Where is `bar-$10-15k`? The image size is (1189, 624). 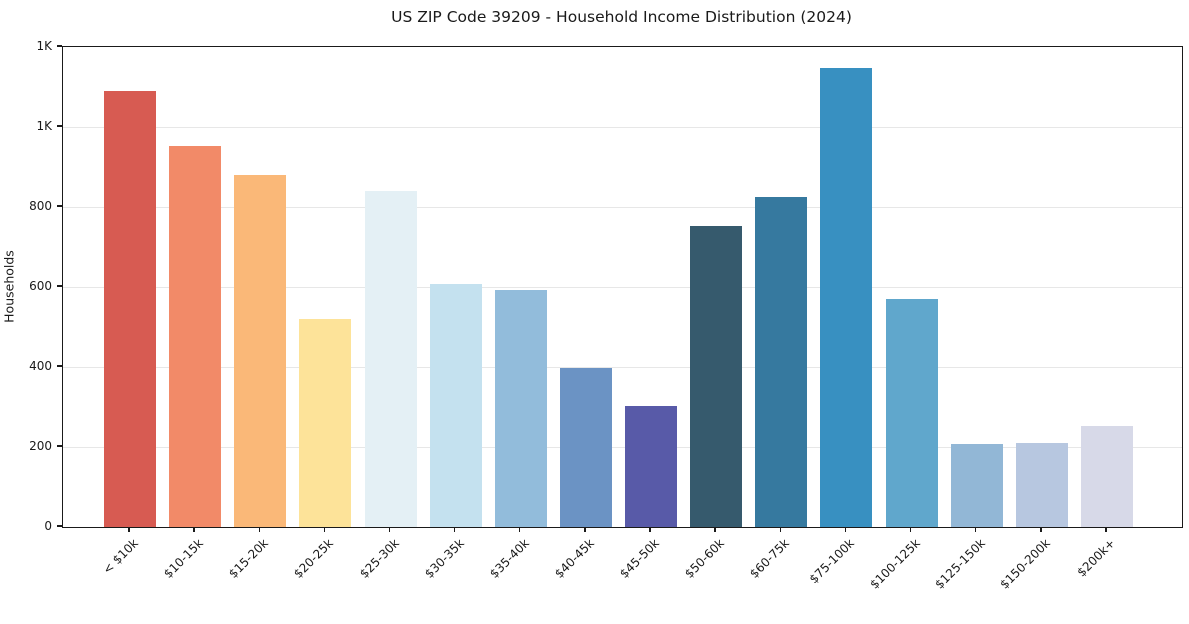 bar-$10-15k is located at coordinates (195, 336).